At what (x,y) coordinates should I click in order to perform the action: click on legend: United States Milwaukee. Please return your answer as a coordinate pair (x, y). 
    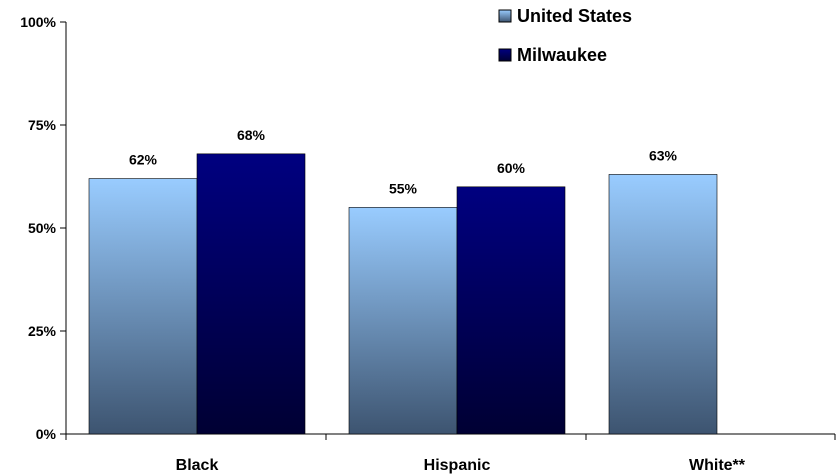
    Looking at the image, I should click on (565, 35).